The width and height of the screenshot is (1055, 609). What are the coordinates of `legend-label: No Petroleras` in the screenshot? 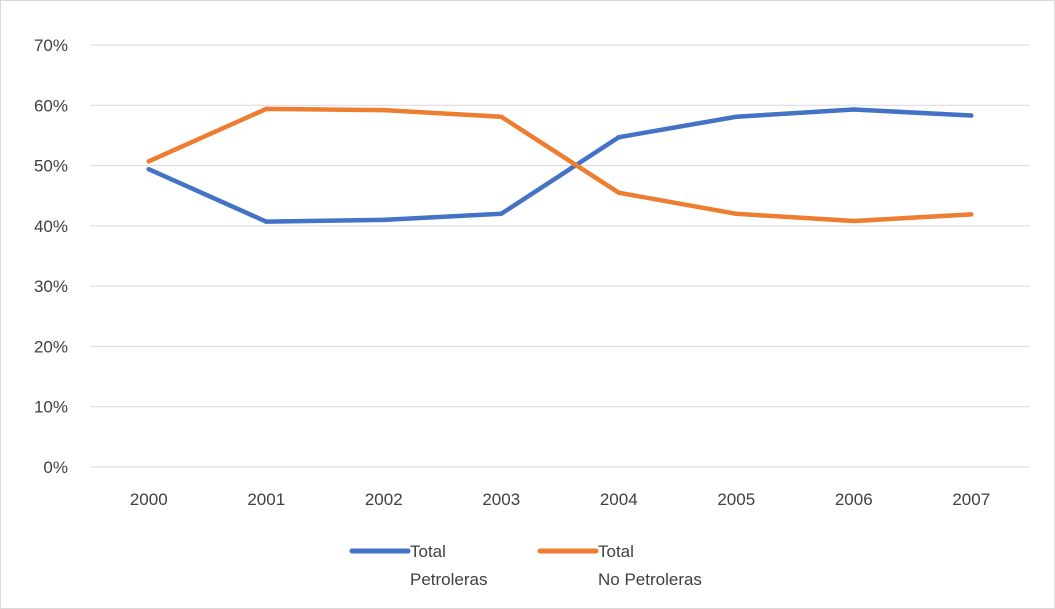 It's located at (650, 579).